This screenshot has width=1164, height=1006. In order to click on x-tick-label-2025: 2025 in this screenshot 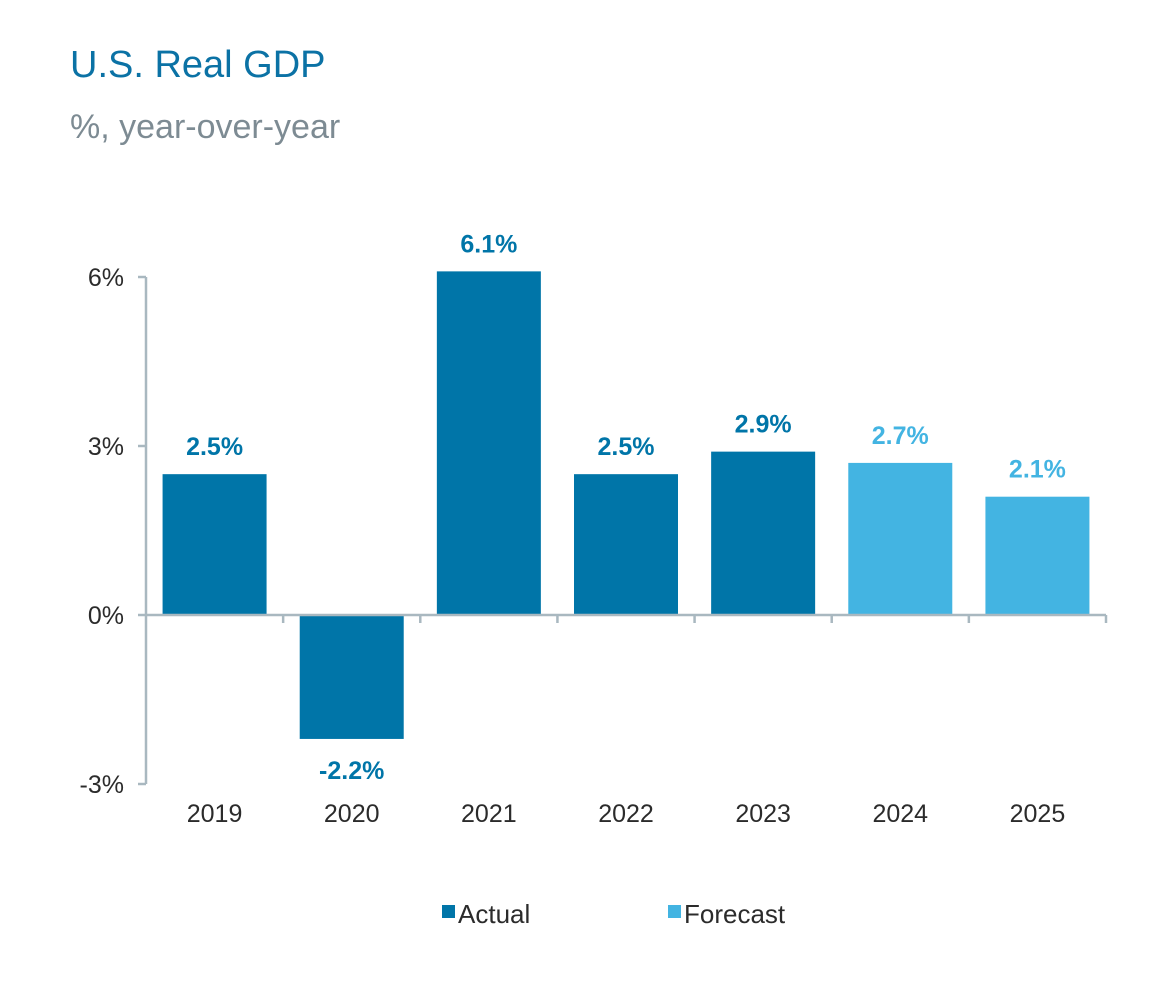, I will do `click(1038, 814)`.